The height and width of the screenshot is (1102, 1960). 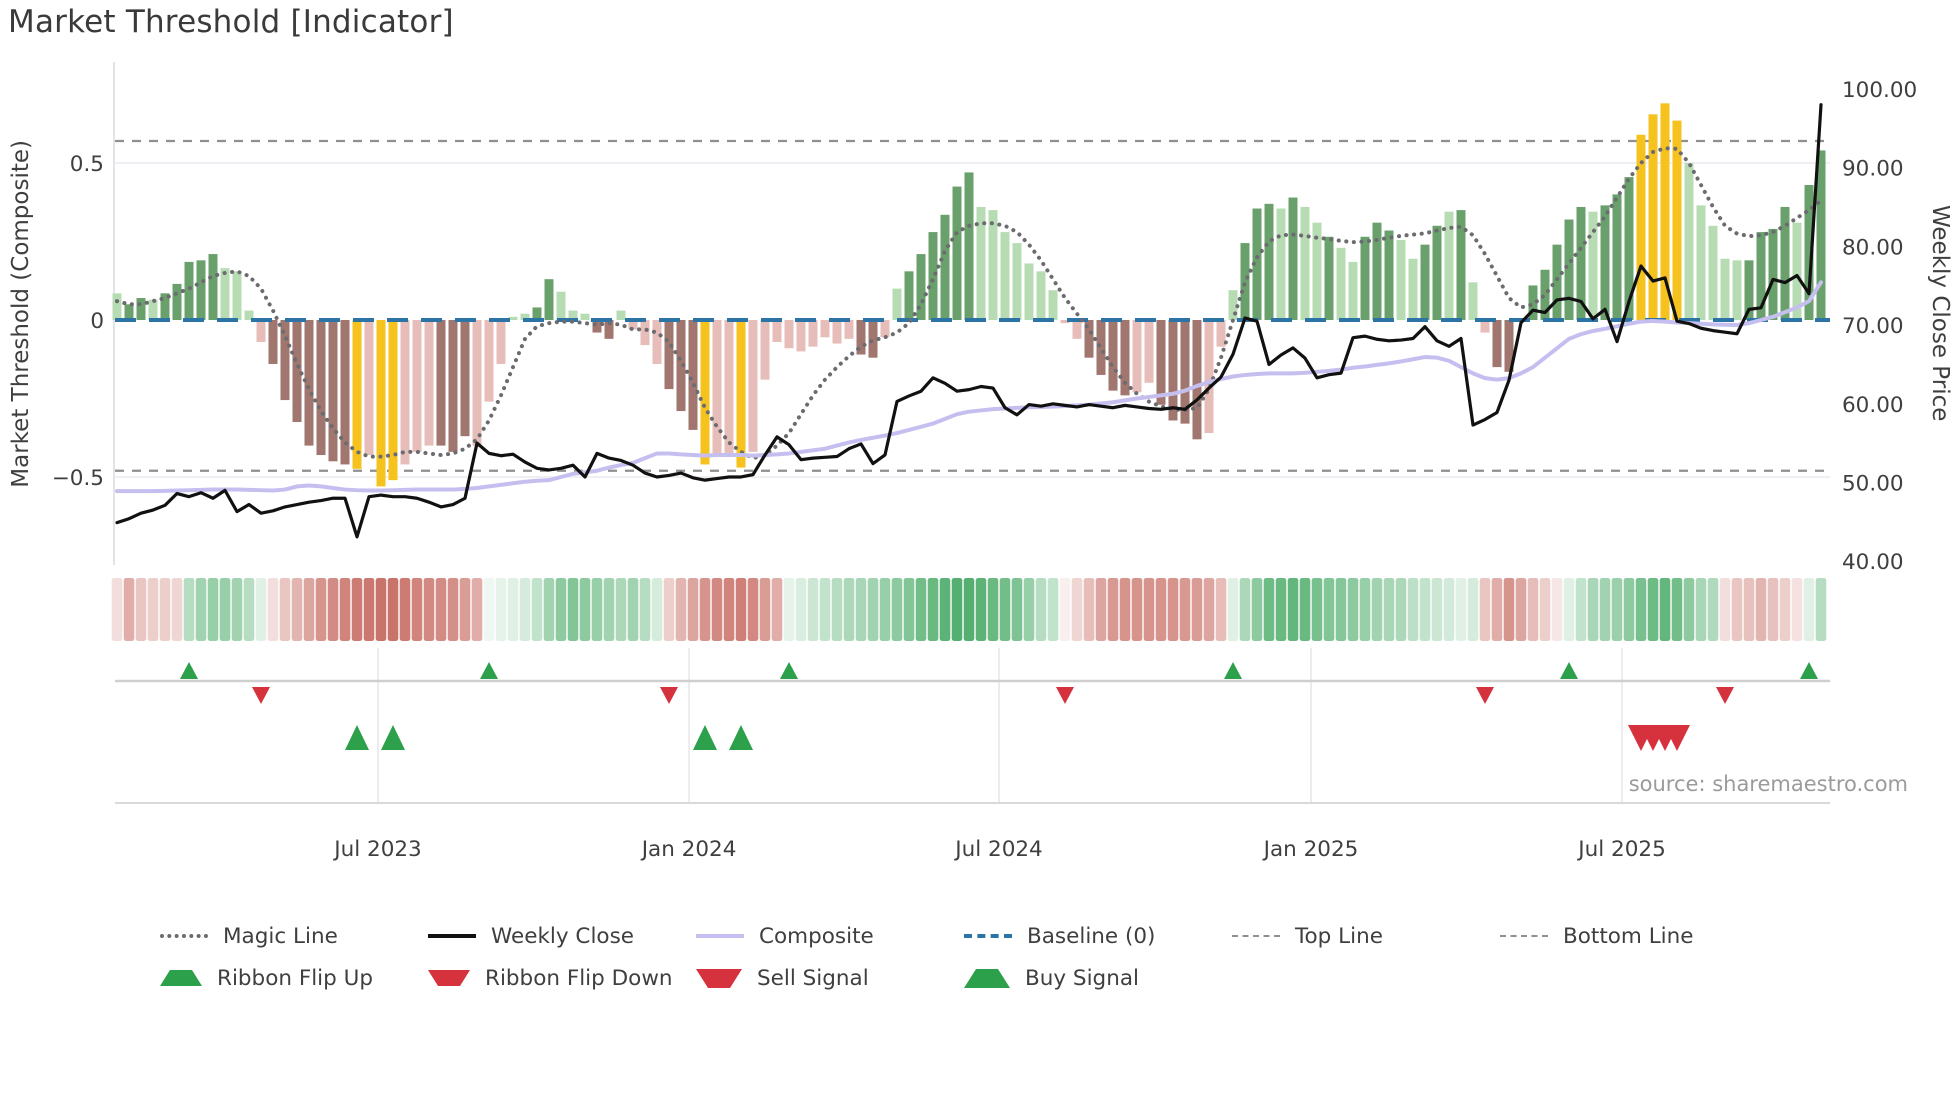 I want to click on legend-item-top-line: Top Line, so click(x=1366, y=936).